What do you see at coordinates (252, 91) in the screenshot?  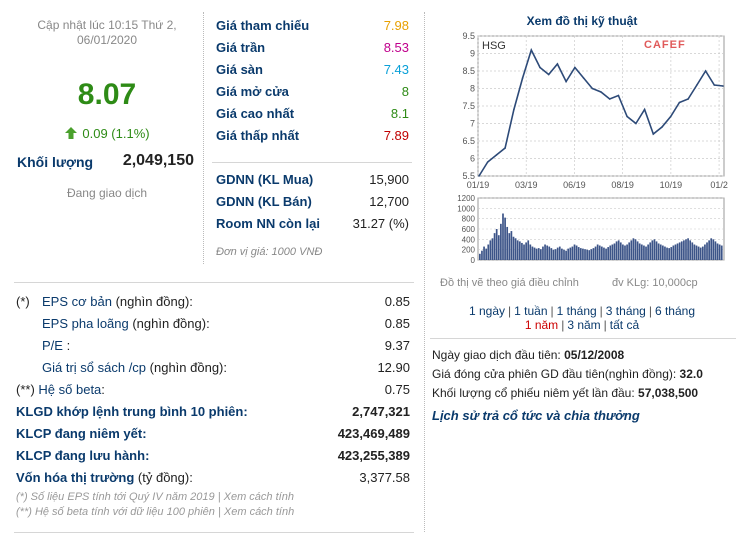 I see `quote-label: Giá mở cửa` at bounding box center [252, 91].